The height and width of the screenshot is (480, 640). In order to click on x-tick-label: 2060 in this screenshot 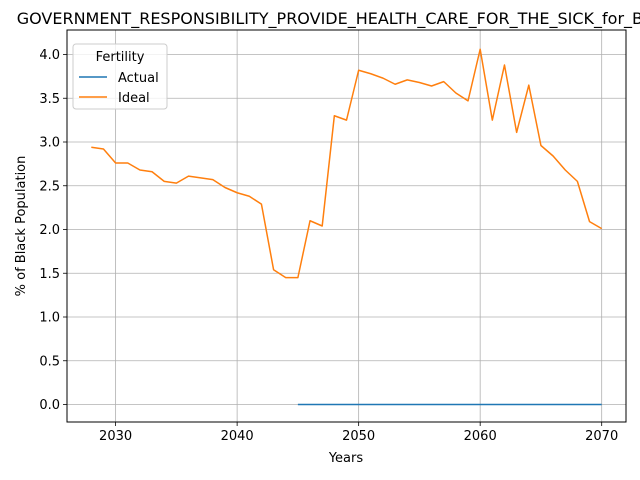, I will do `click(480, 436)`.